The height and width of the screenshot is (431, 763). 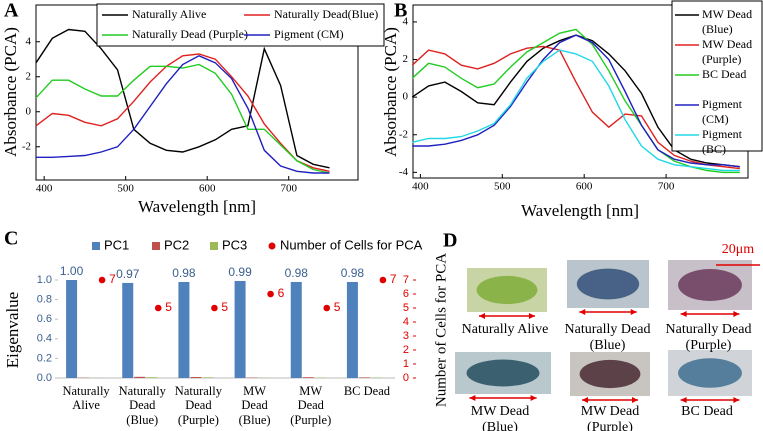 What do you see at coordinates (722, 141) in the screenshot?
I see `legend-label: Pigment (BC)` at bounding box center [722, 141].